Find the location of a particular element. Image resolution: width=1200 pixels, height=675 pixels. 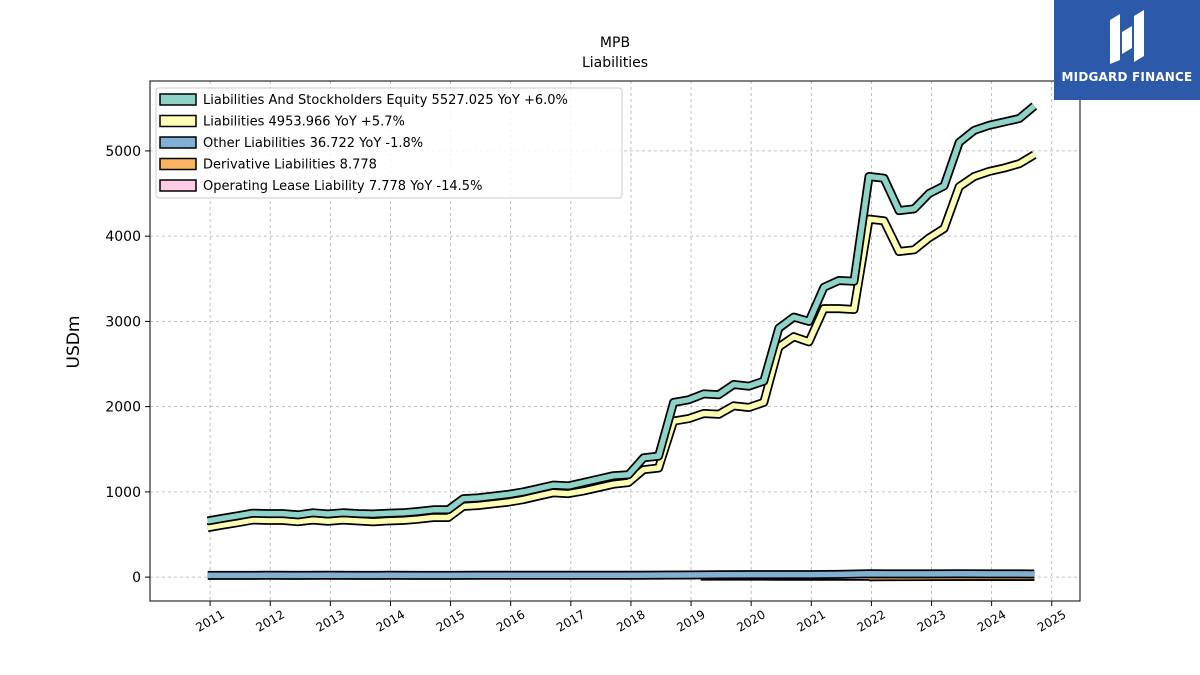

y-tick-label: 0 is located at coordinates (136, 578).